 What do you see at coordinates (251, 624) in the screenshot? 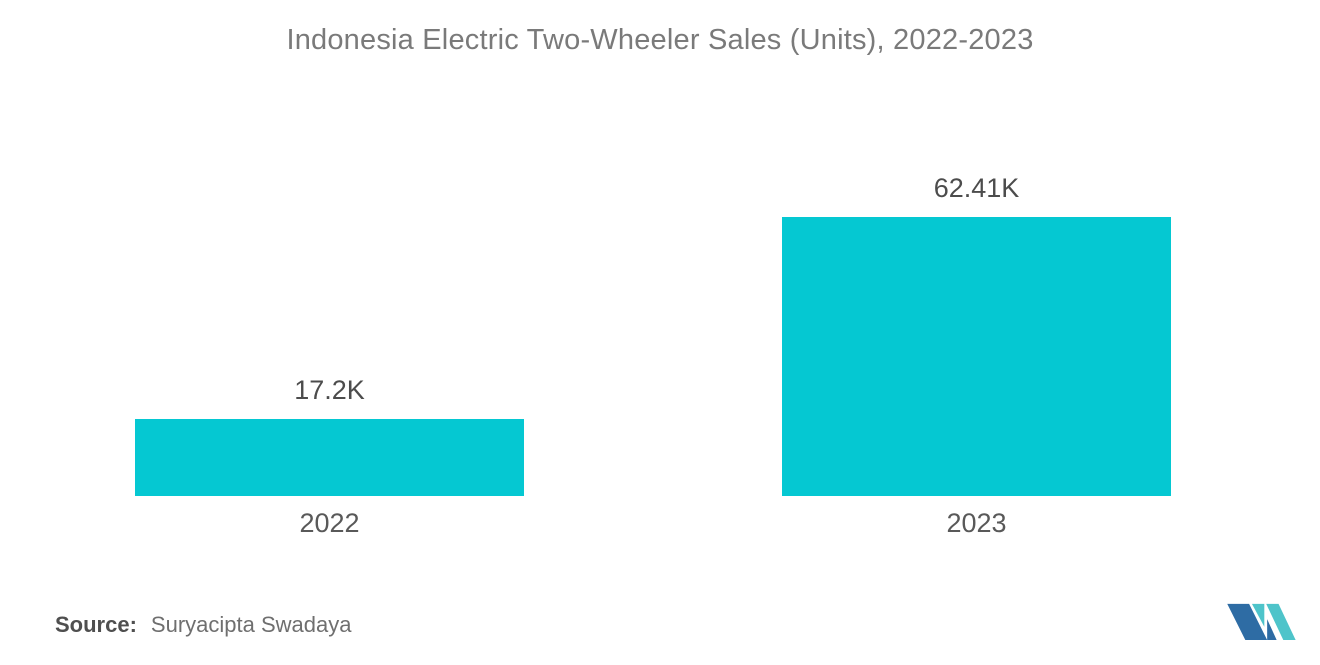
I see `source-name: Suryacipta Swadaya` at bounding box center [251, 624].